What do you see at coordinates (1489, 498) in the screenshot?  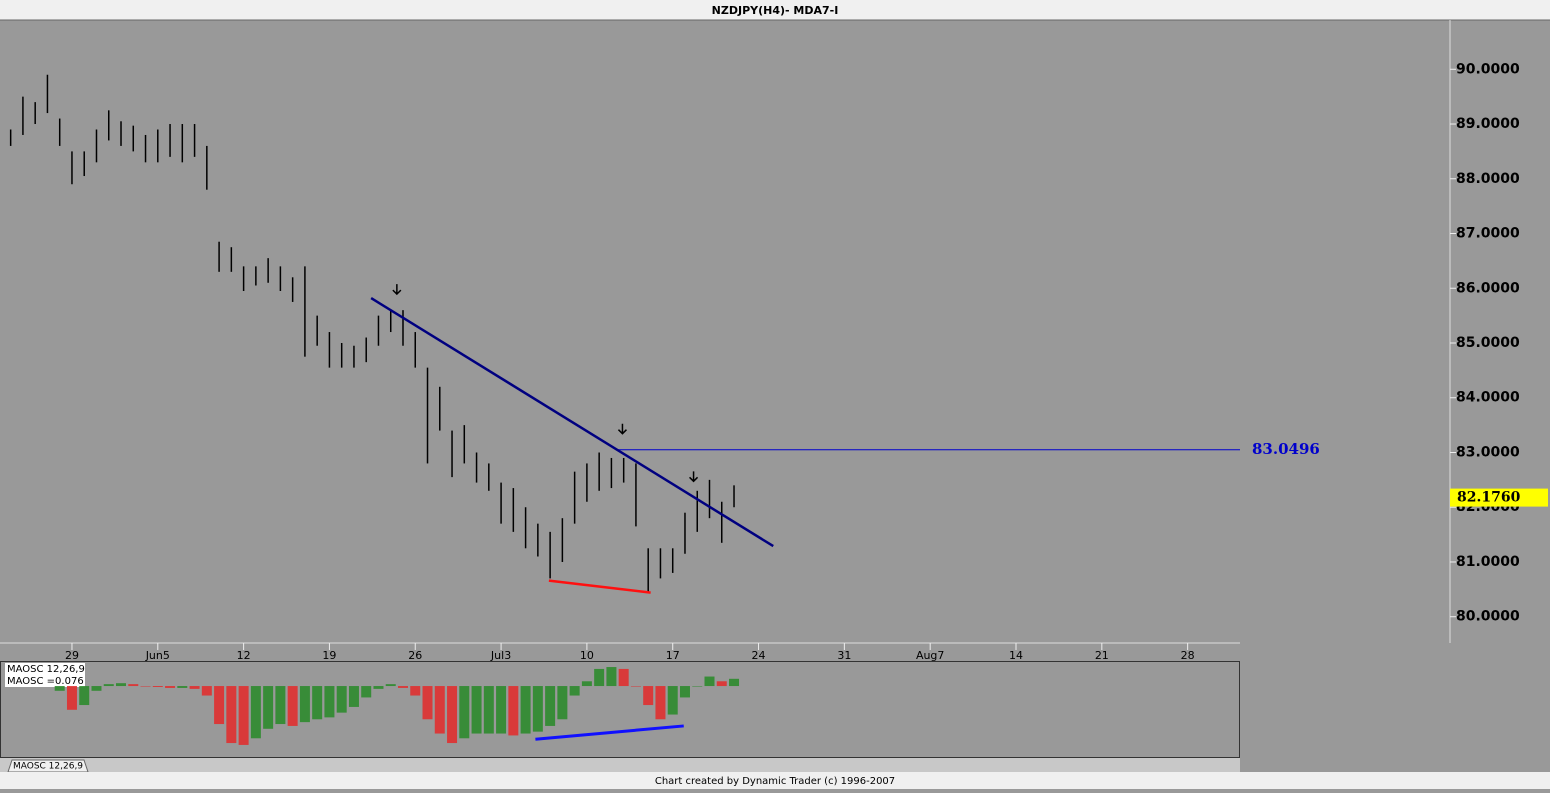 I see `last-price-label: 82.1760` at bounding box center [1489, 498].